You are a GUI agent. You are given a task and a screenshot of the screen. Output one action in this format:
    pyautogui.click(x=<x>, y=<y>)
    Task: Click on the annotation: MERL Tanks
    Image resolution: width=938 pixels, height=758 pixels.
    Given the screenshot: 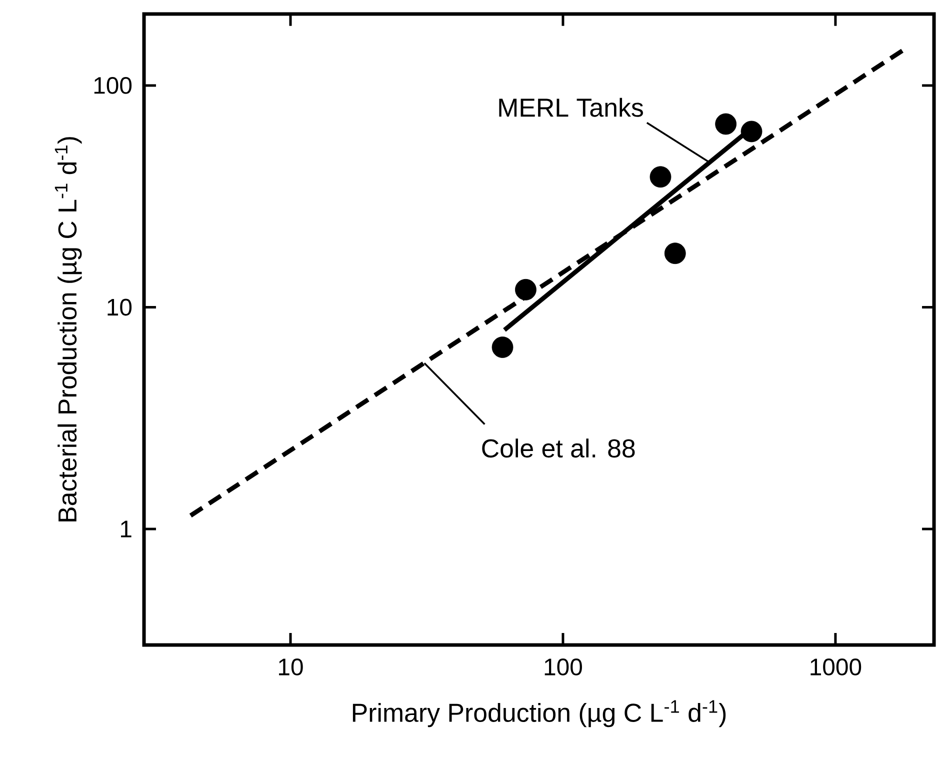 What is the action you would take?
    pyautogui.click(x=571, y=107)
    